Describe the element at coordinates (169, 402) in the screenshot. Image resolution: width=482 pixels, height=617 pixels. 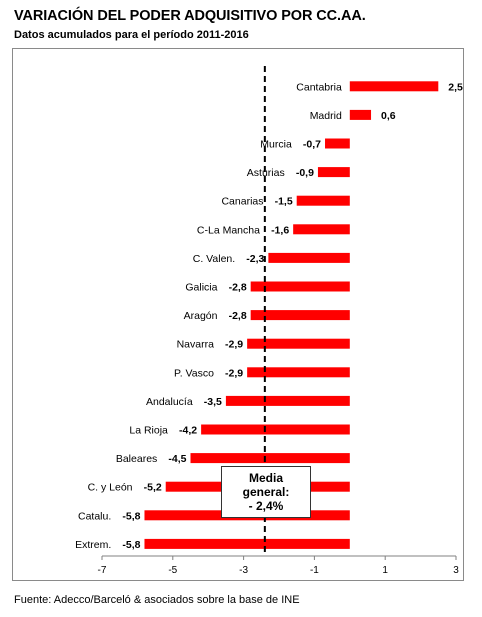
I see `category-label: Andalucía` at that location.